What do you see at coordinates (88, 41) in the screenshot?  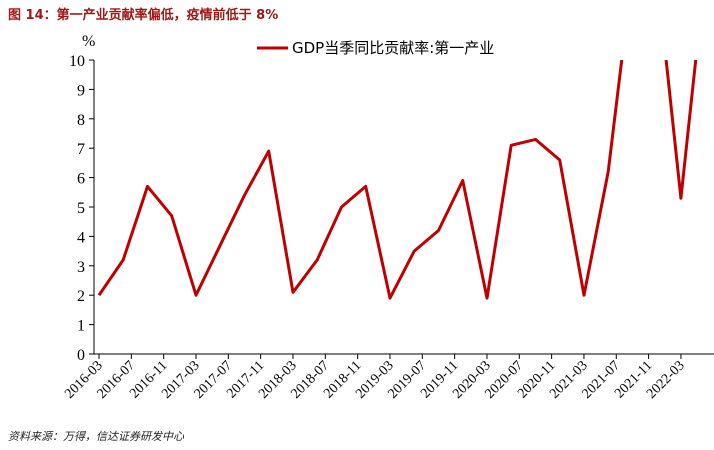 I see `y-axis-unit-label: %` at bounding box center [88, 41].